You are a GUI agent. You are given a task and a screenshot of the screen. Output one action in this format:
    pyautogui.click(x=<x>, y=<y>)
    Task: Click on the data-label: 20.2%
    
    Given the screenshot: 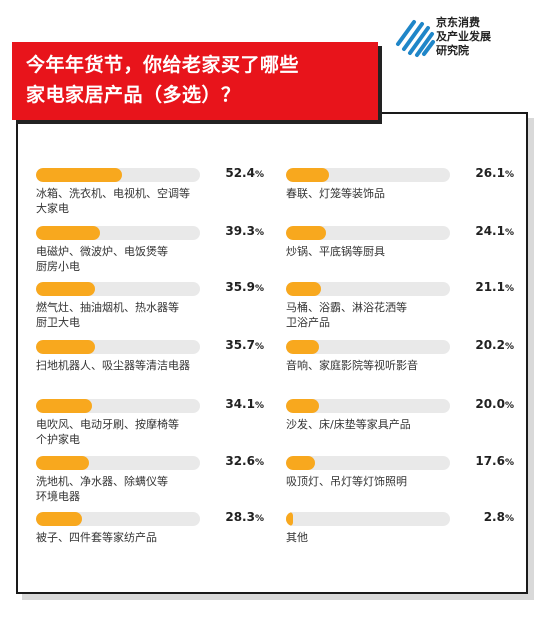 What is the action you would take?
    pyautogui.click(x=494, y=345)
    